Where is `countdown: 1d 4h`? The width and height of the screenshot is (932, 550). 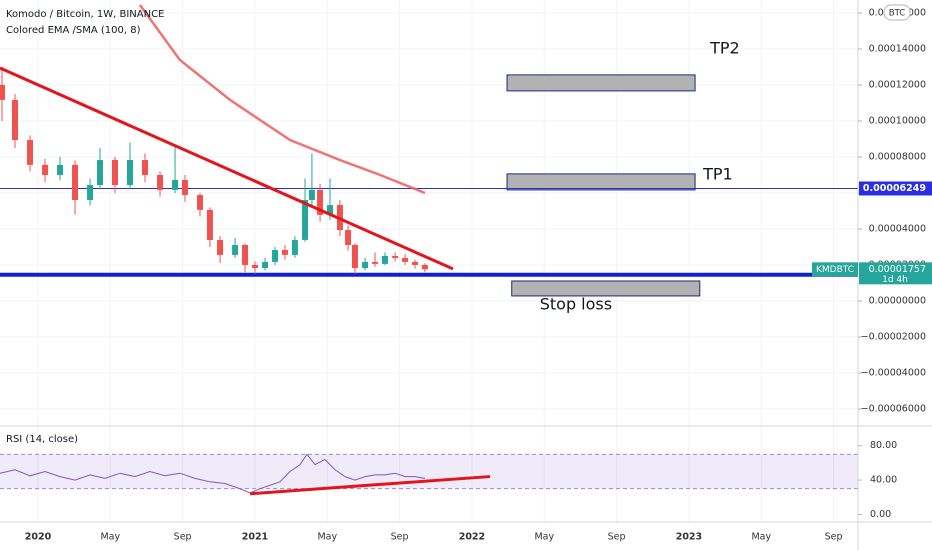 countdown: 1d 4h is located at coordinates (895, 280).